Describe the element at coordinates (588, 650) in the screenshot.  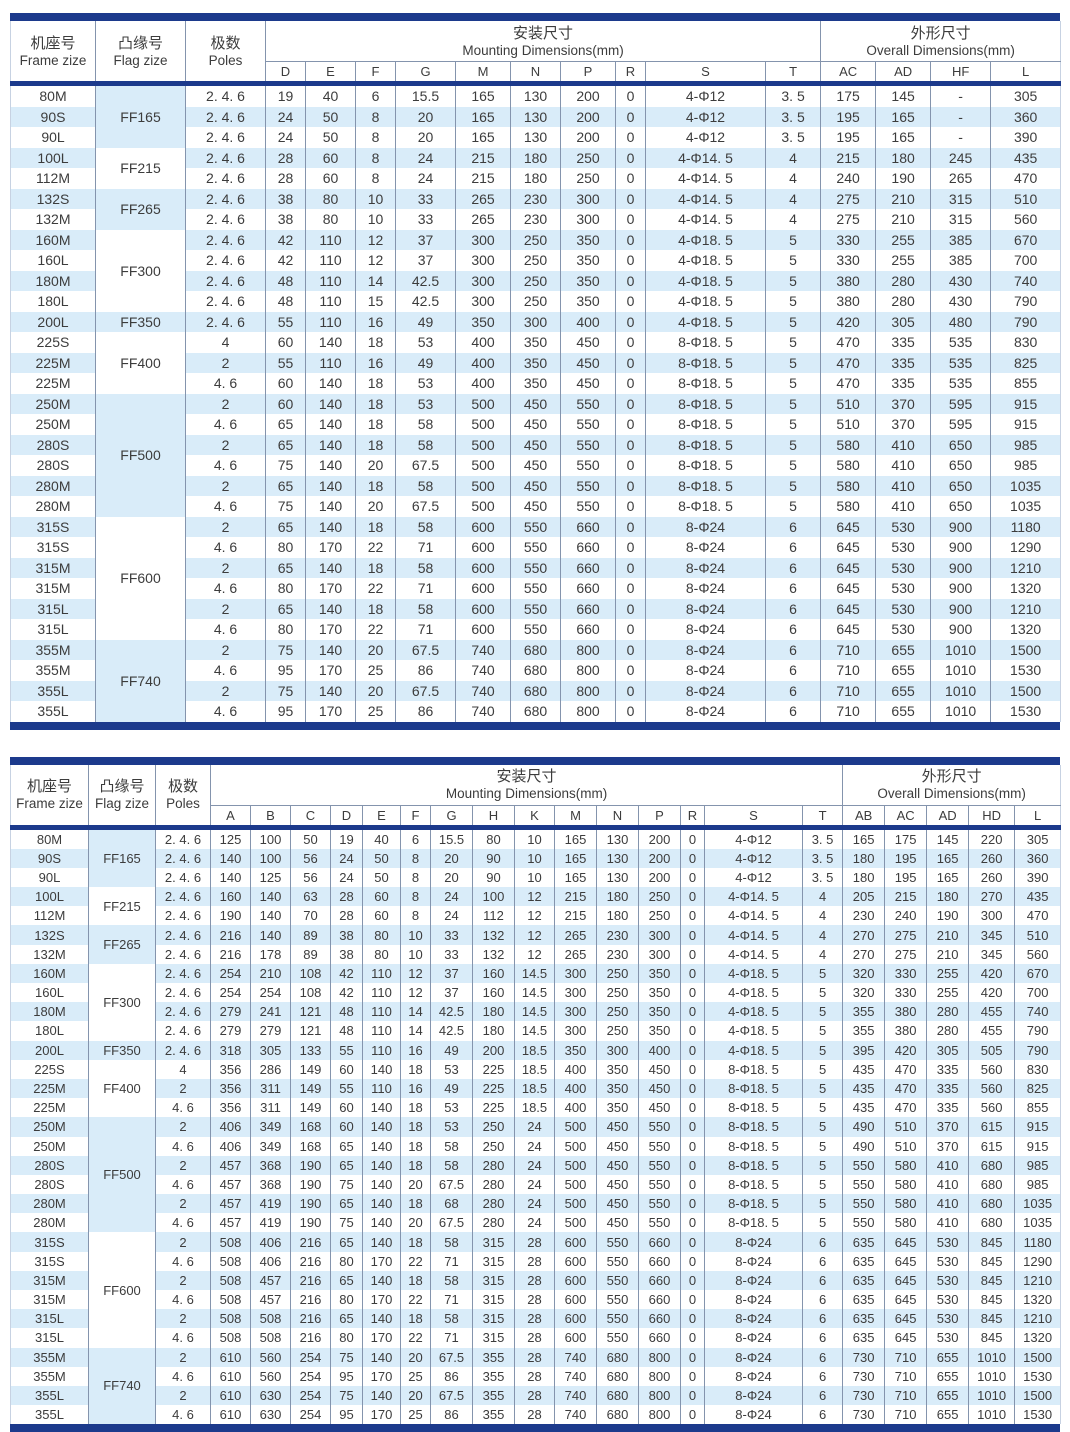
I see `dim-cell-p: 800` at that location.